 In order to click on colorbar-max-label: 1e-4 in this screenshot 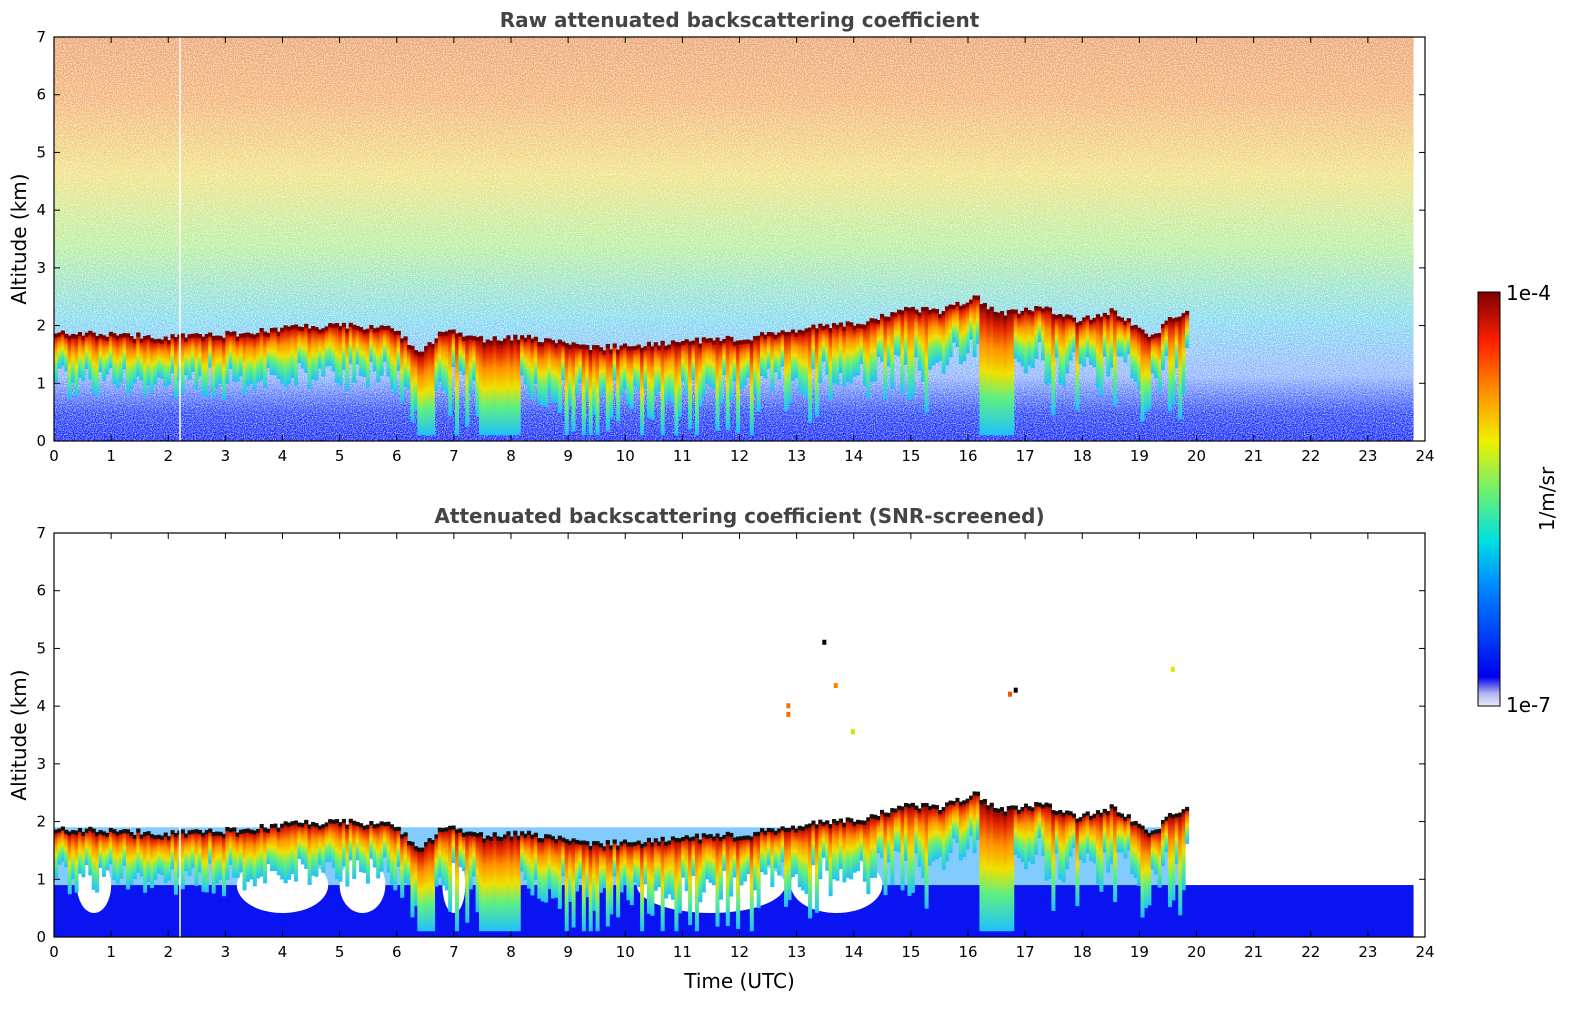, I will do `click(1528, 293)`.